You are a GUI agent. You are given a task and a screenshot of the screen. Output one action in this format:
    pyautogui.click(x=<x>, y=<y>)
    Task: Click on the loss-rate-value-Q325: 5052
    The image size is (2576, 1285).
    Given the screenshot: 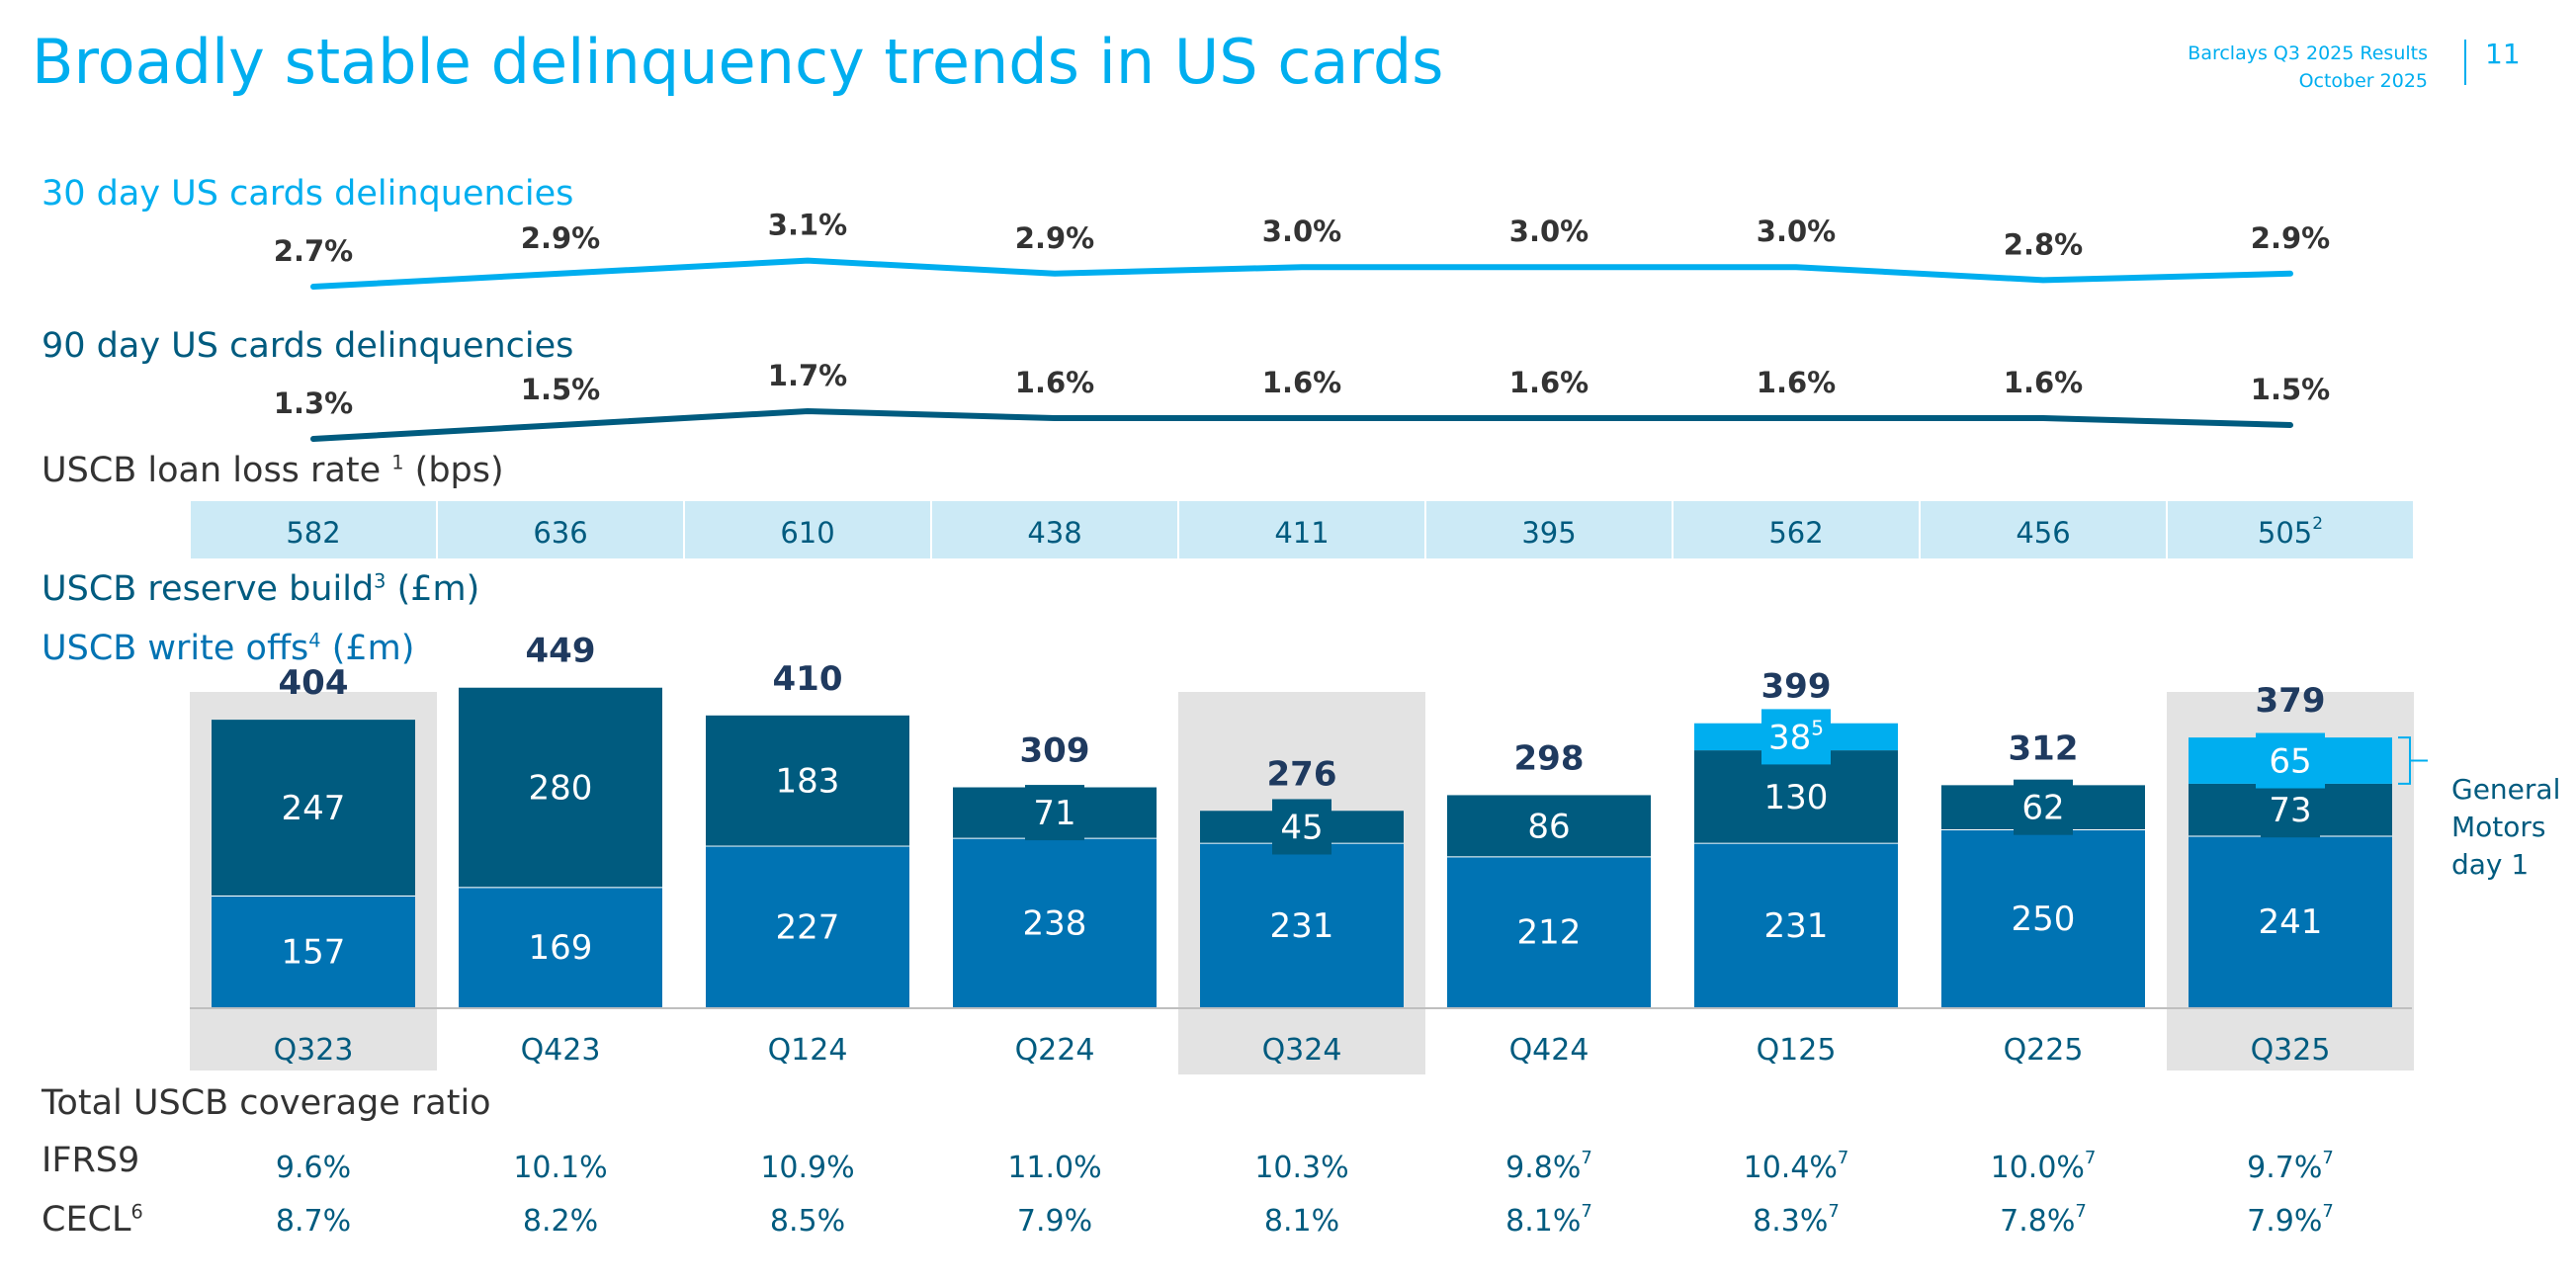 What is the action you would take?
    pyautogui.click(x=2290, y=532)
    